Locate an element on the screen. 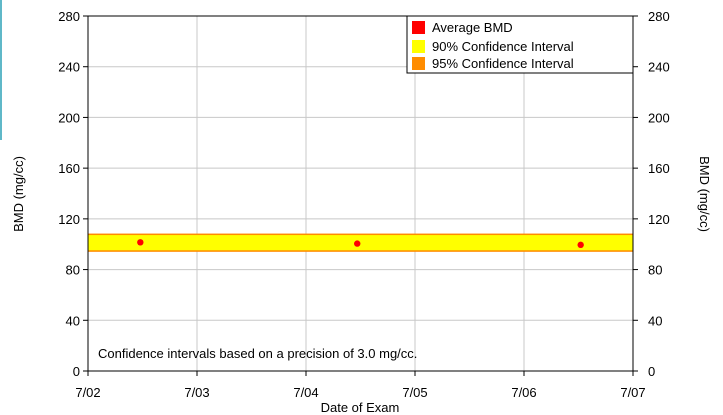 The width and height of the screenshot is (723, 415). x-tick-label-4: 7/06 is located at coordinates (523, 392).